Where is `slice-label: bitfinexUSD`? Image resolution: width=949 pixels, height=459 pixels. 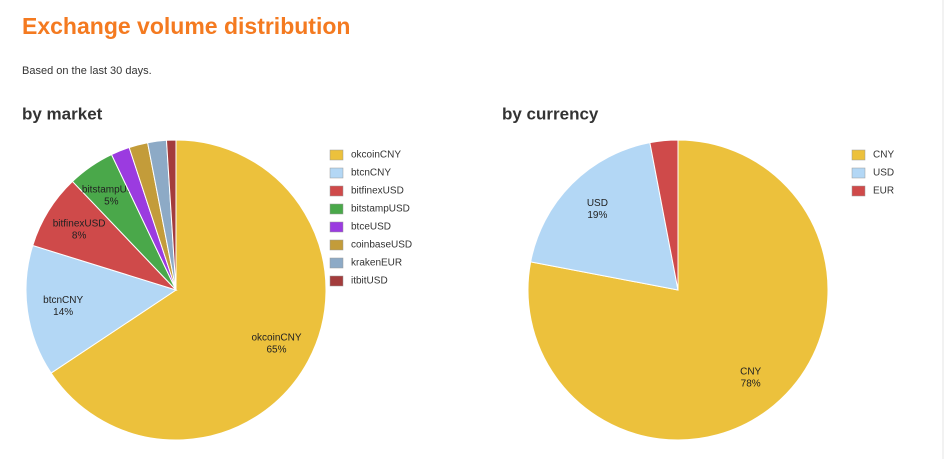 slice-label: bitfinexUSD is located at coordinates (79, 224).